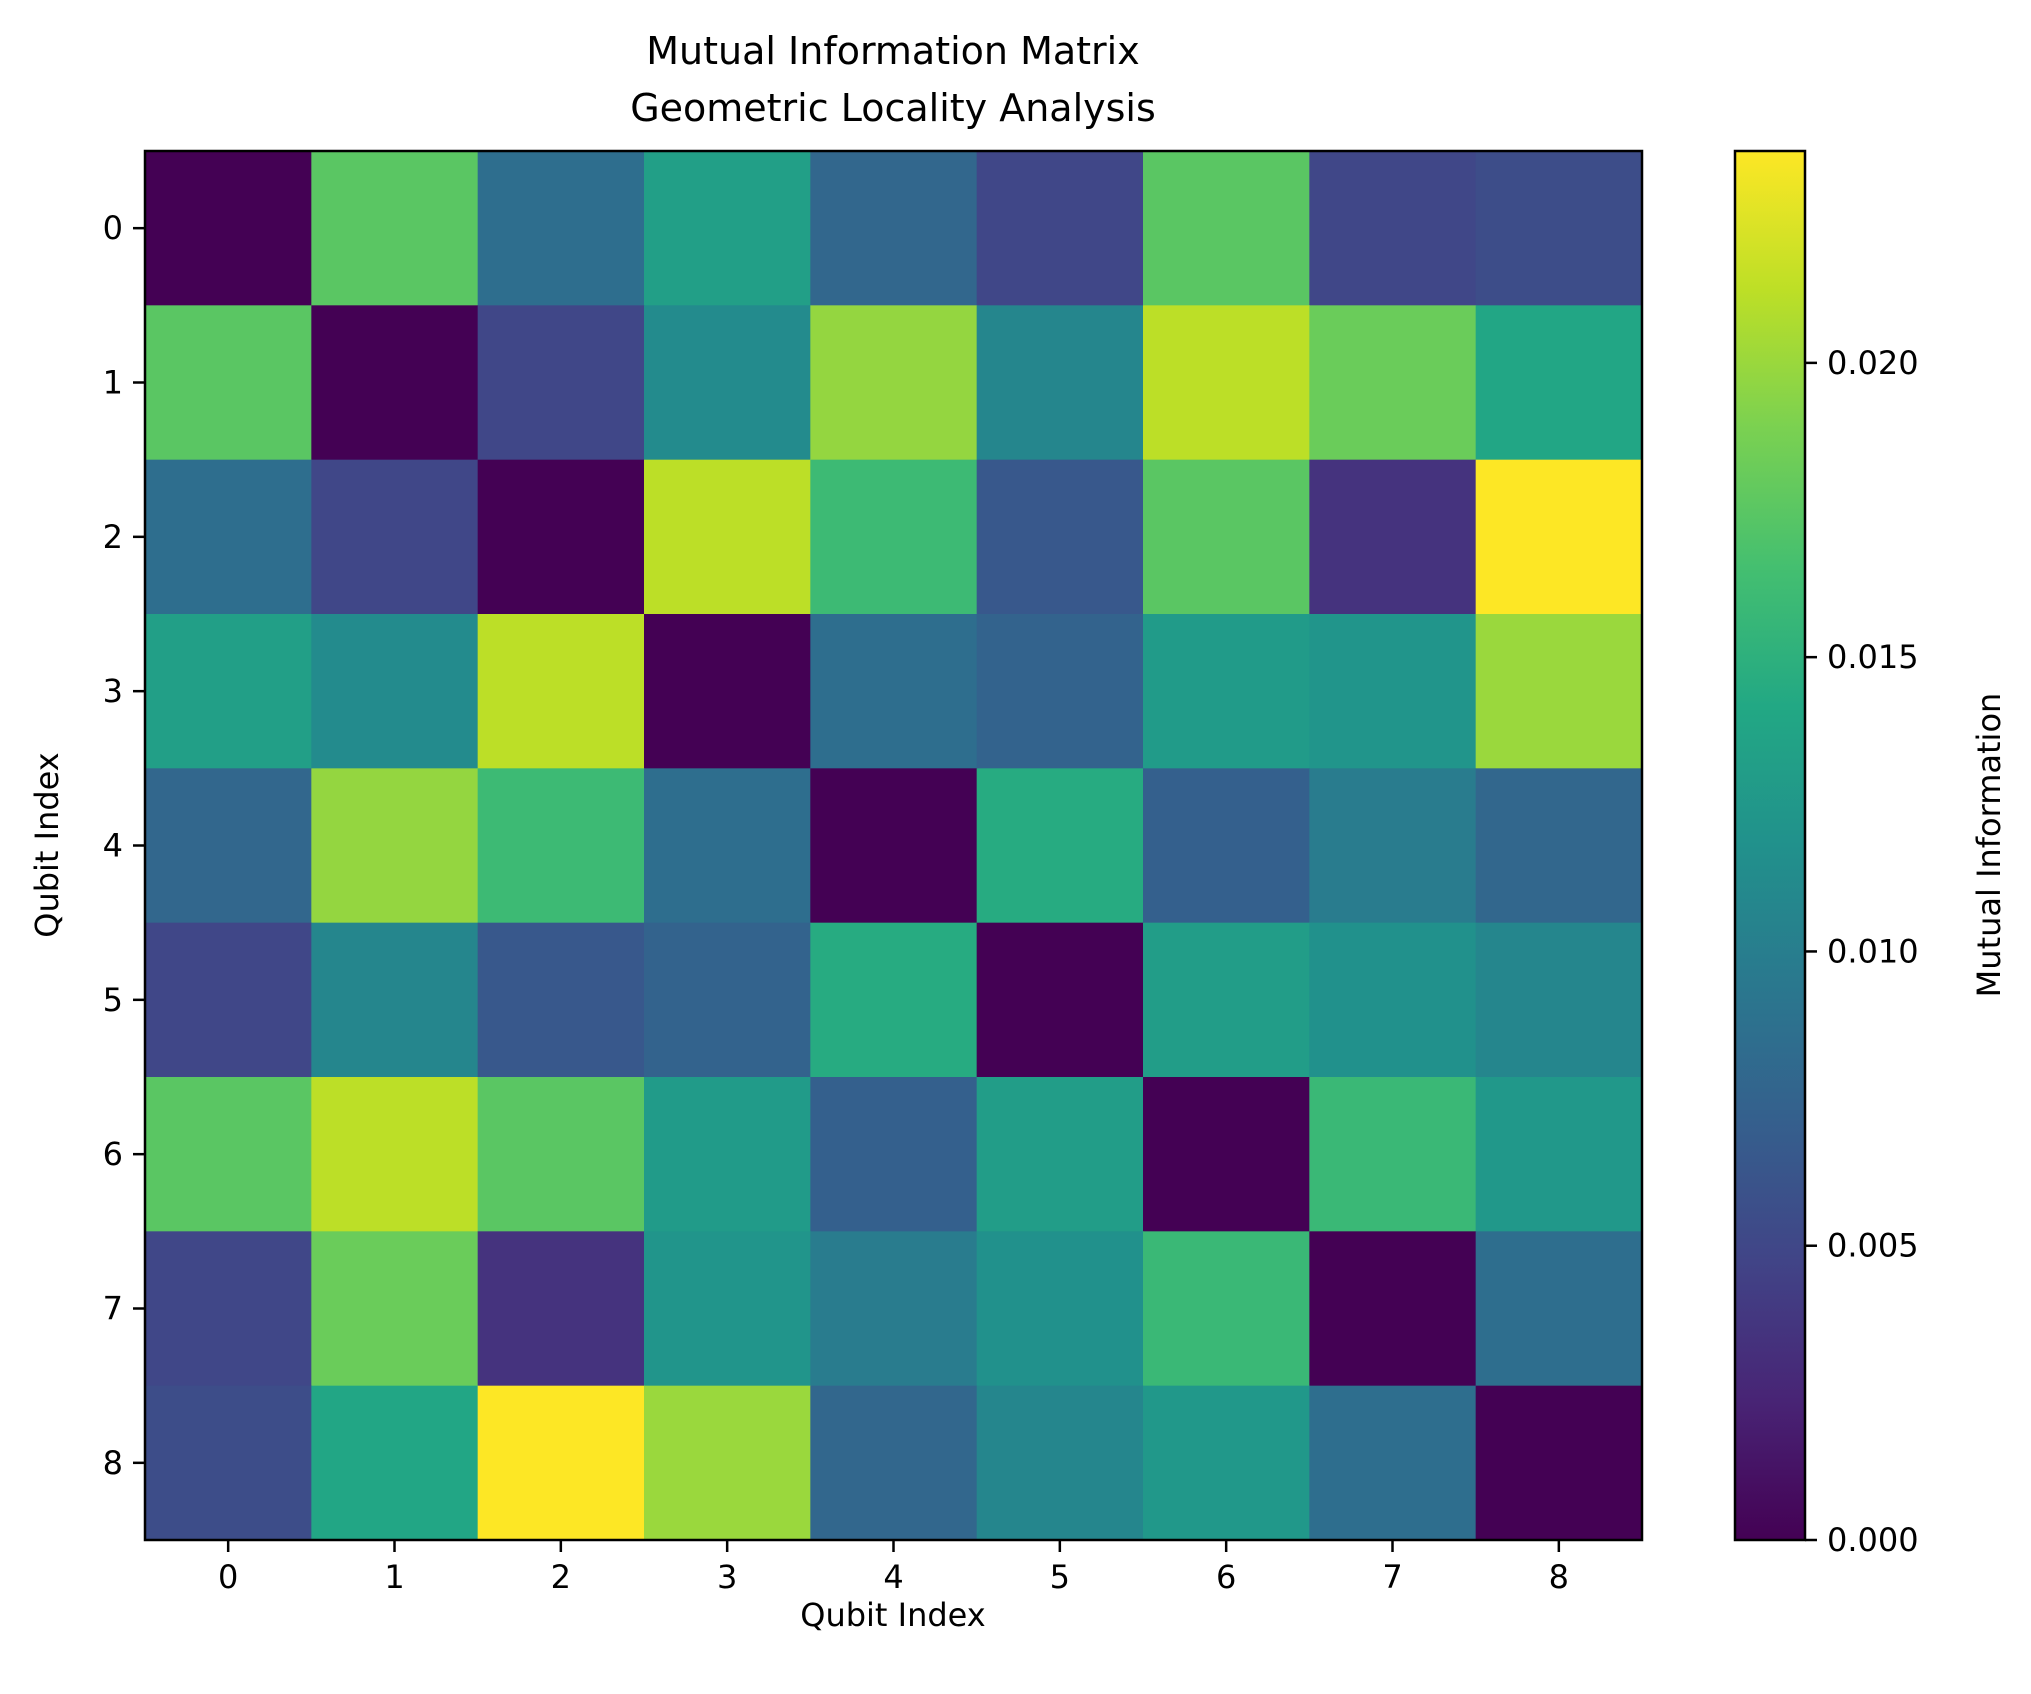 The height and width of the screenshot is (1694, 2031). Describe the element at coordinates (892, 51) in the screenshot. I see `chart-title: Mutual Information Matrix` at that location.